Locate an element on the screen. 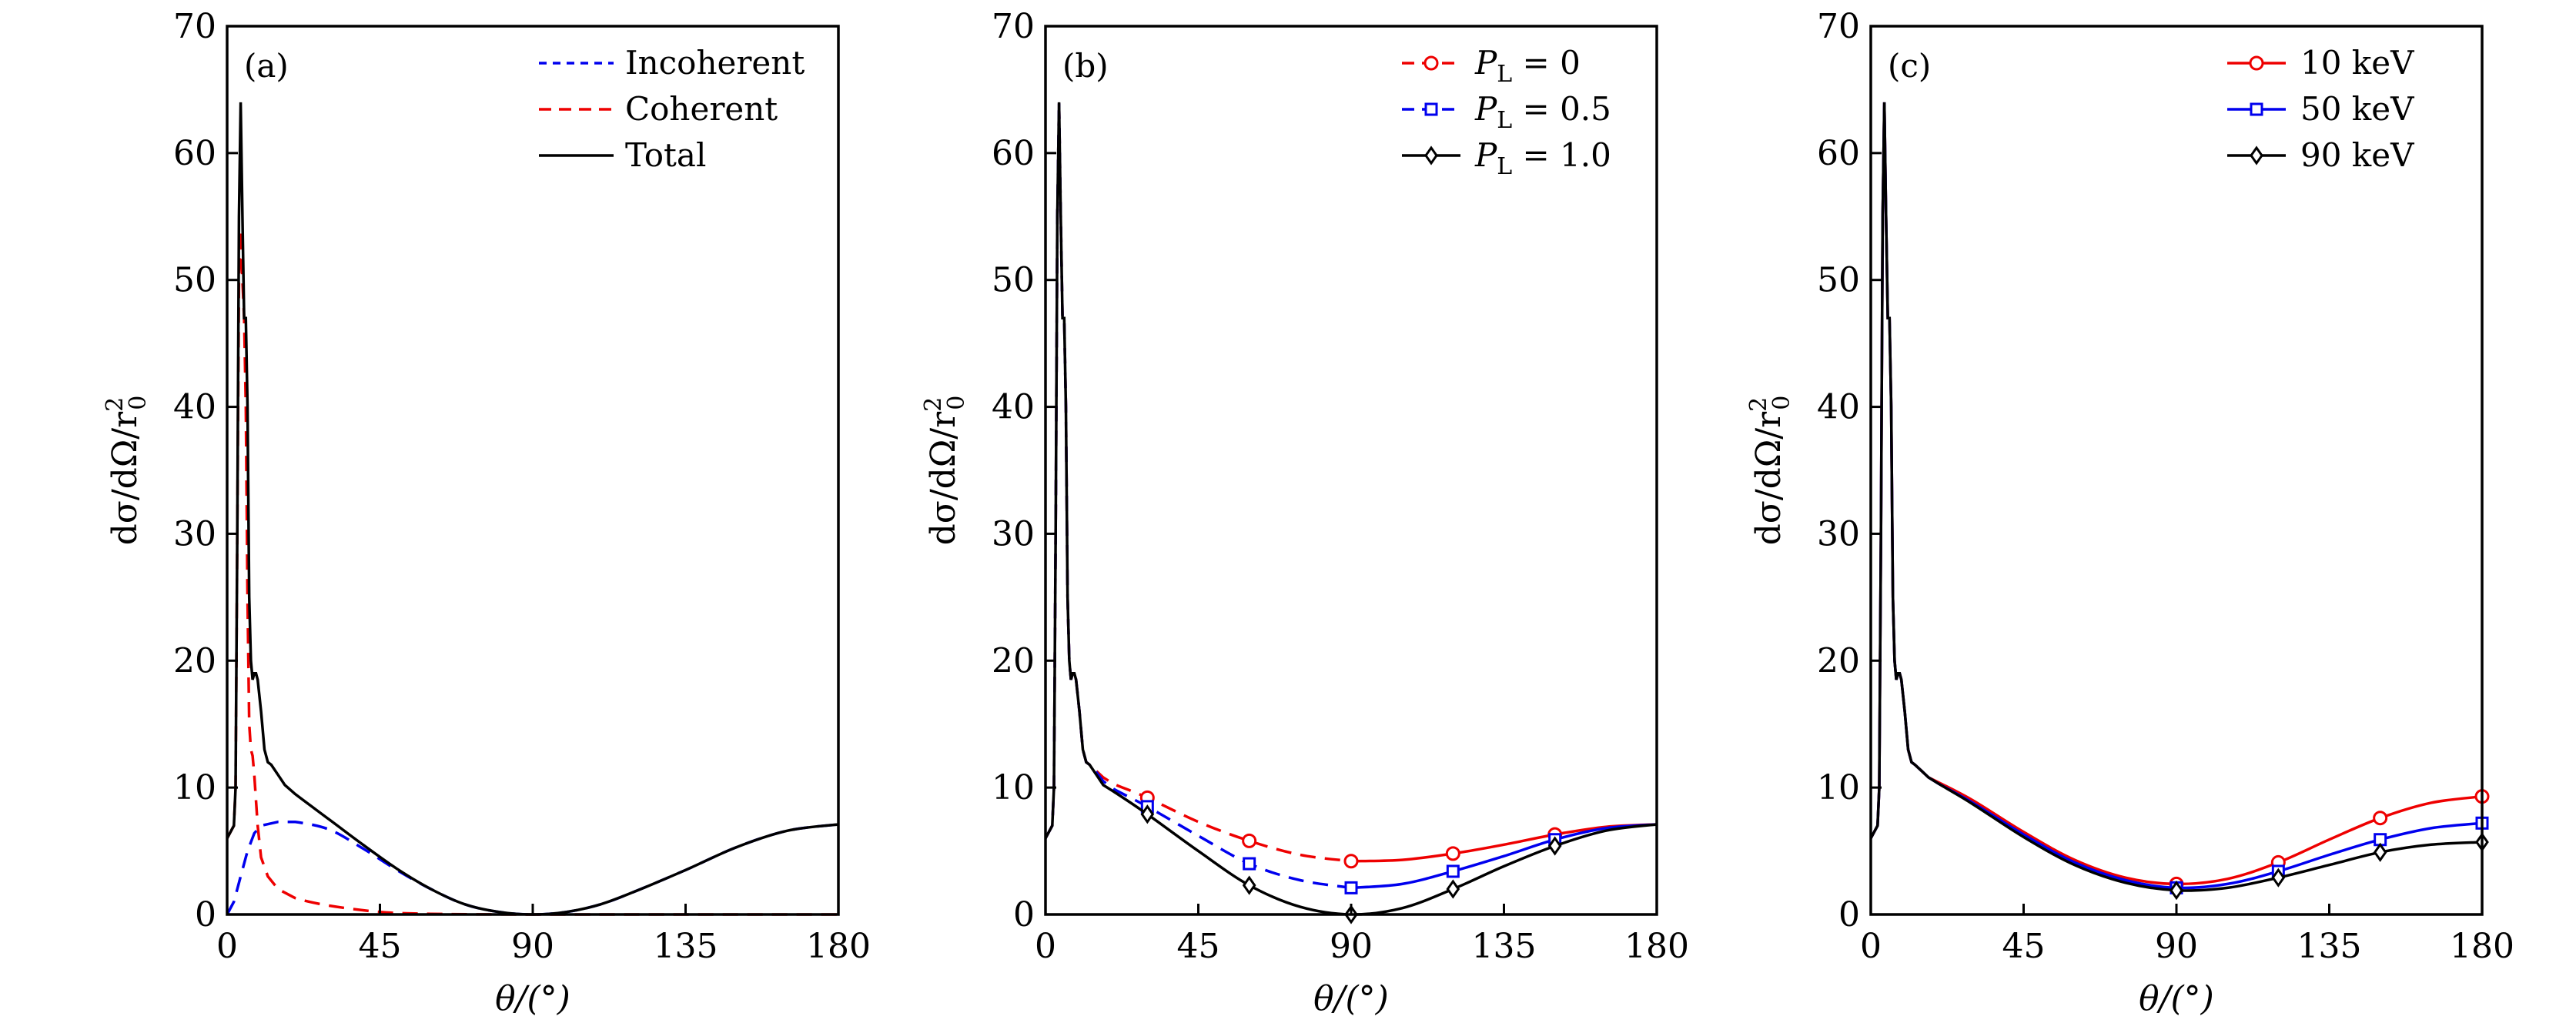 This screenshot has height=1023, width=2576. legend-label: PL = 1.0 is located at coordinates (1542, 158).